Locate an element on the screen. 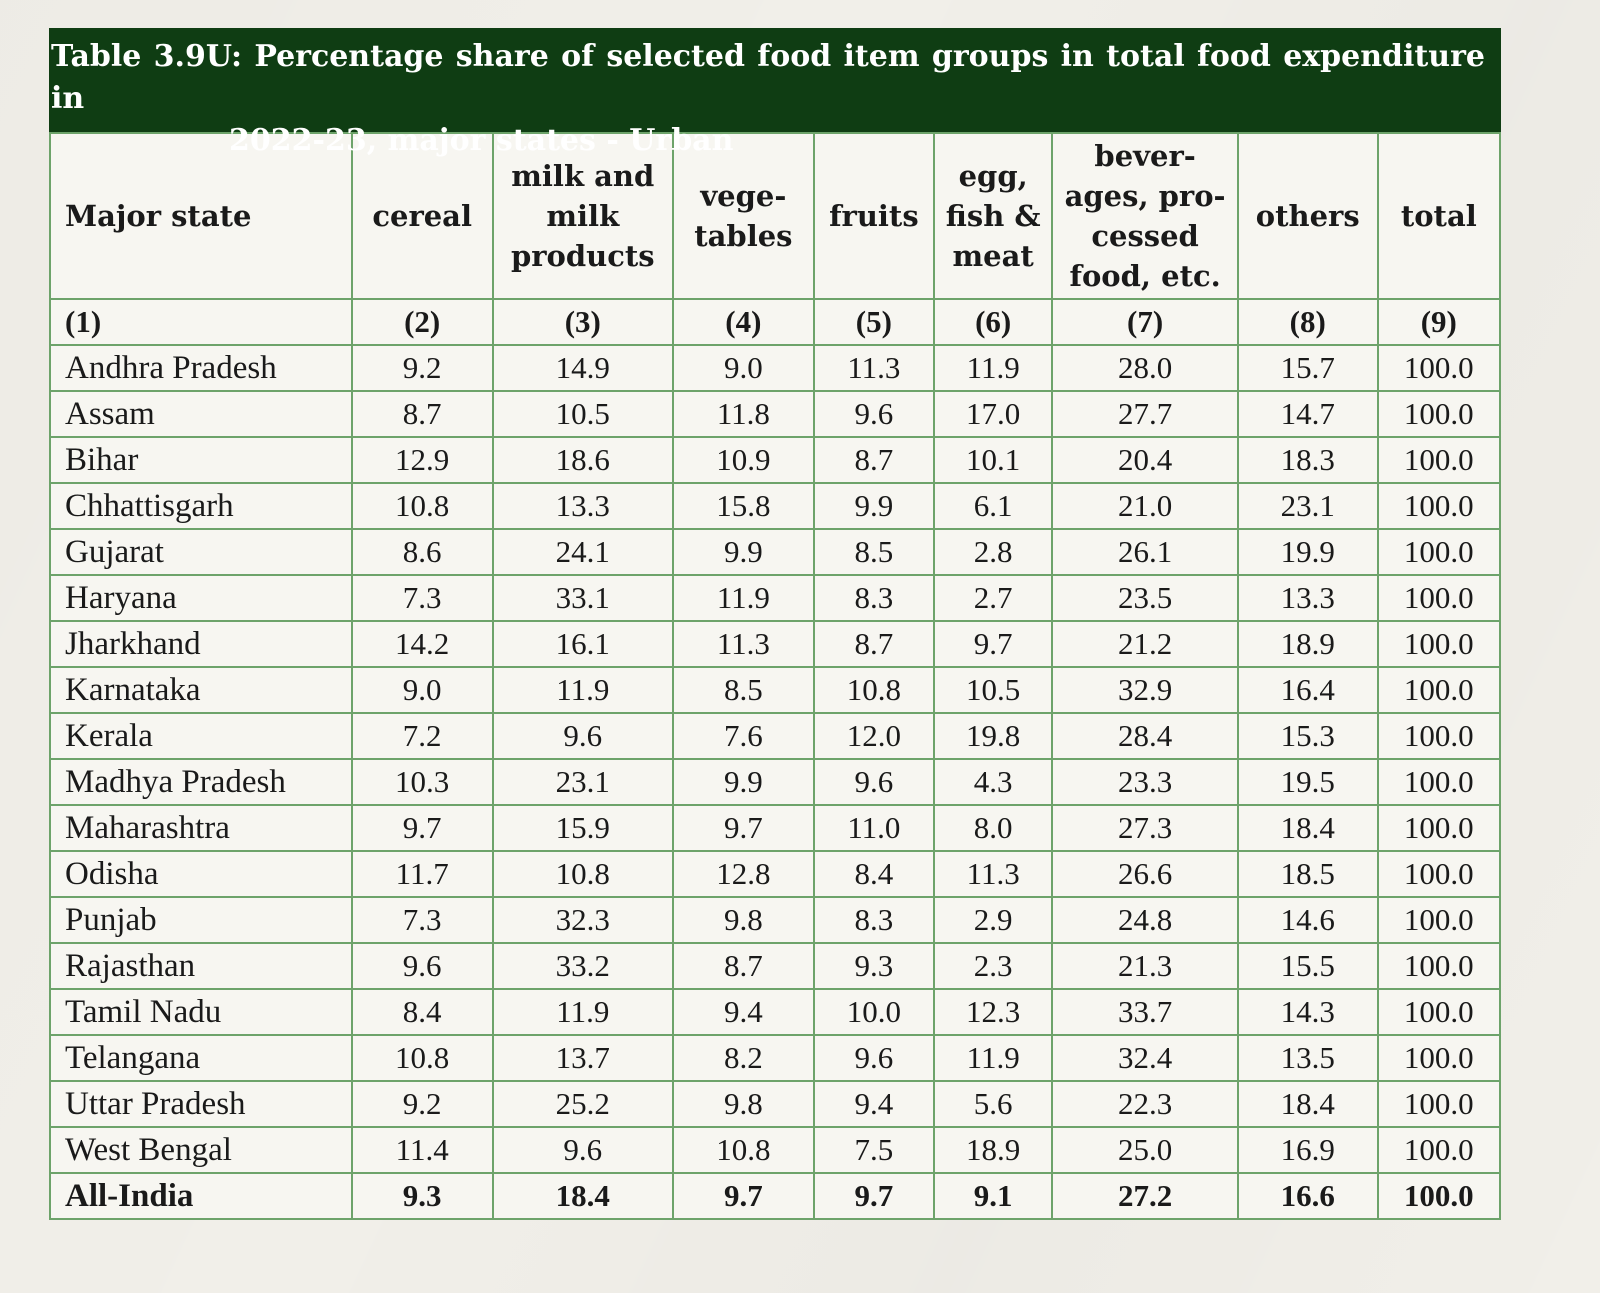  cell-beverages-processed: 23.3 is located at coordinates (1145, 782).